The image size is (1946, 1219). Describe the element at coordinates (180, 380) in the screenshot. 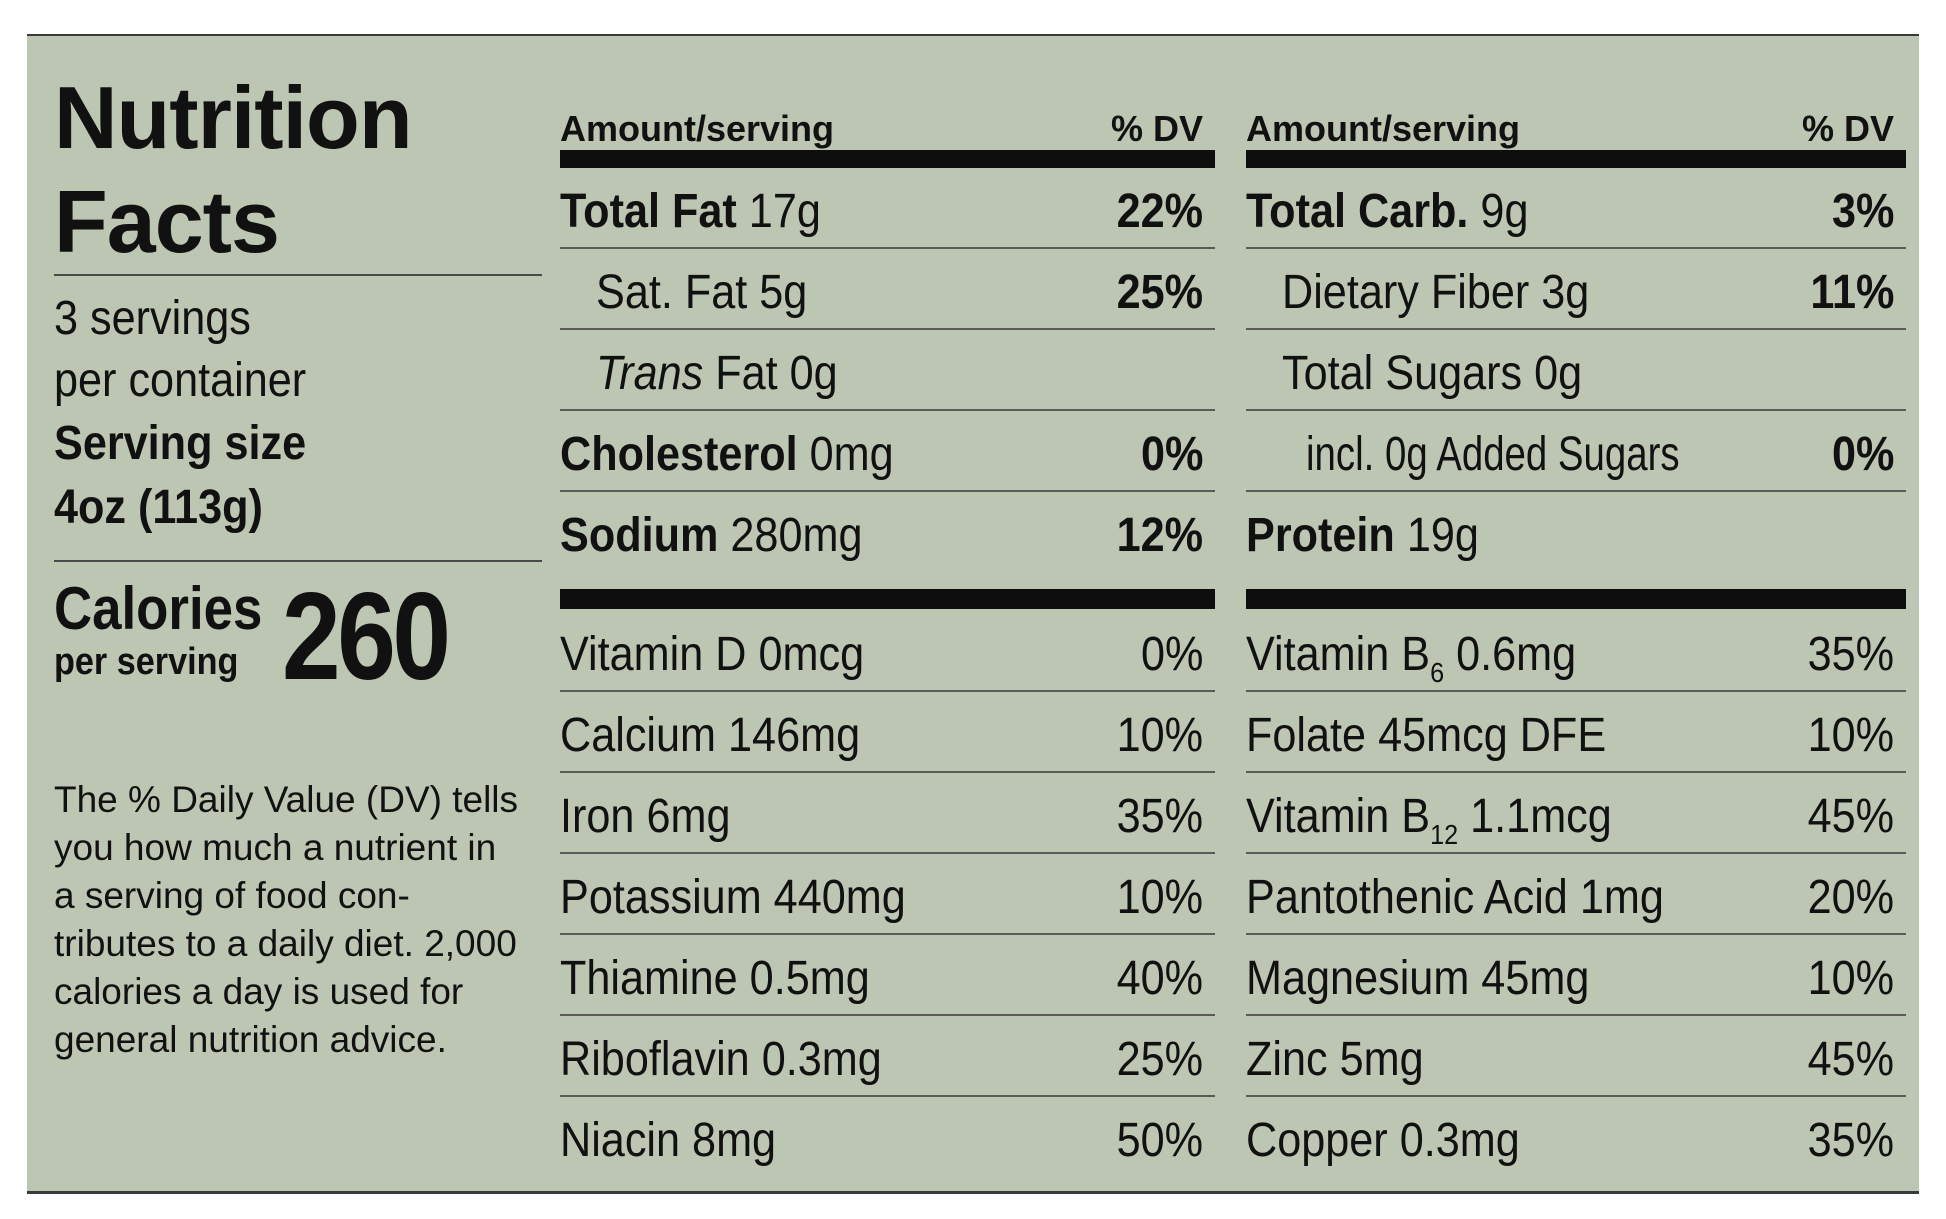

I see `servings-line2: per container` at that location.